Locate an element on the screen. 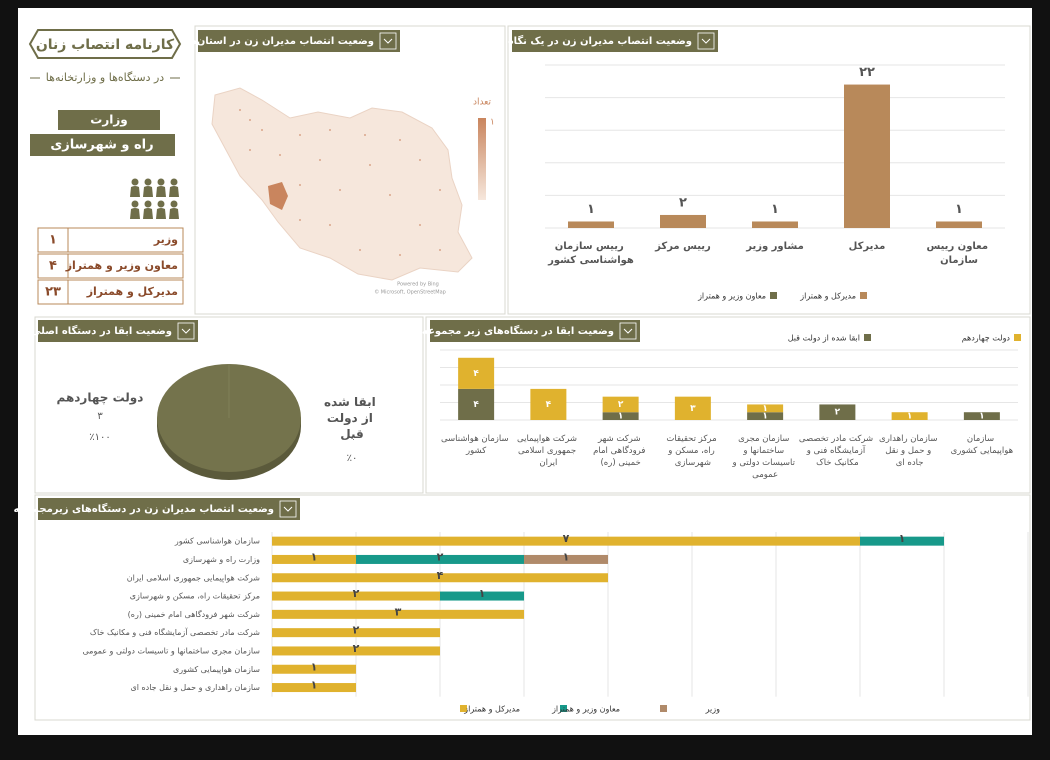  label-line: آزمایشگاه فنی و is located at coordinates (837, 450).